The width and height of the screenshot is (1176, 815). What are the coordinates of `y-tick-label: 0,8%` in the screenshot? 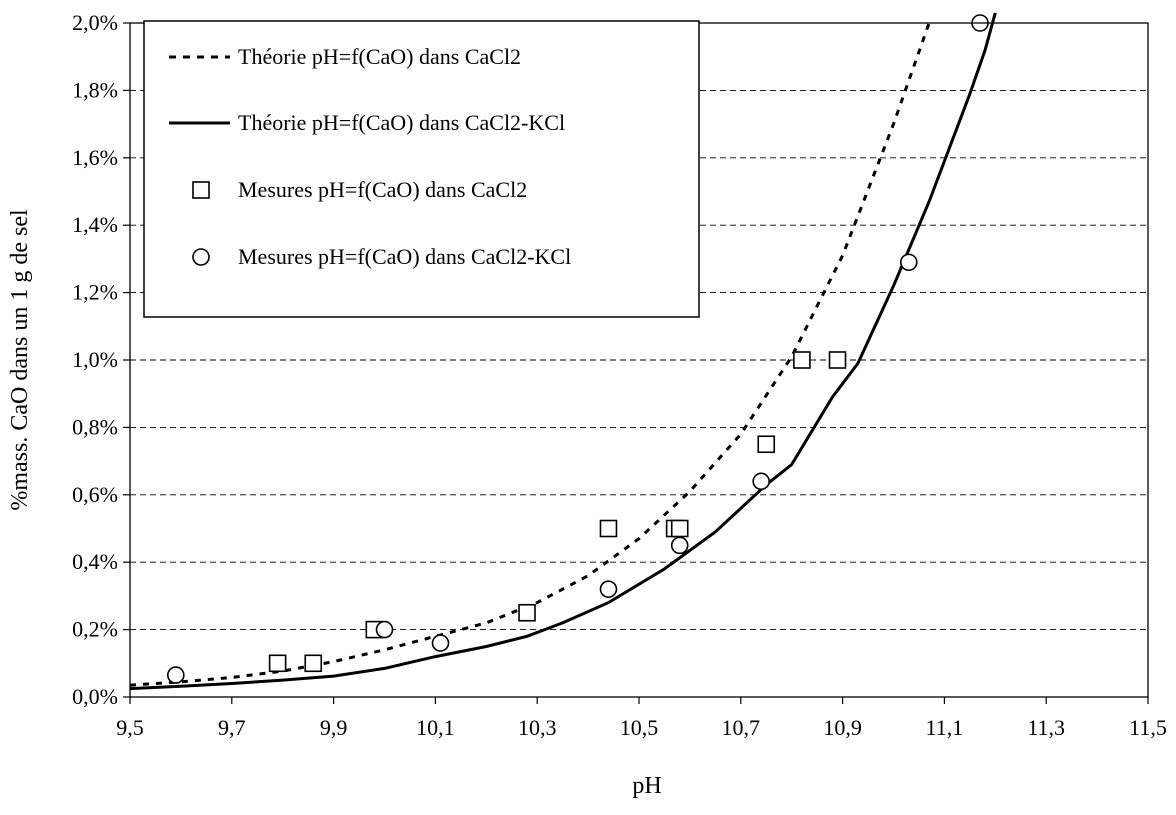 It's located at (95, 426).